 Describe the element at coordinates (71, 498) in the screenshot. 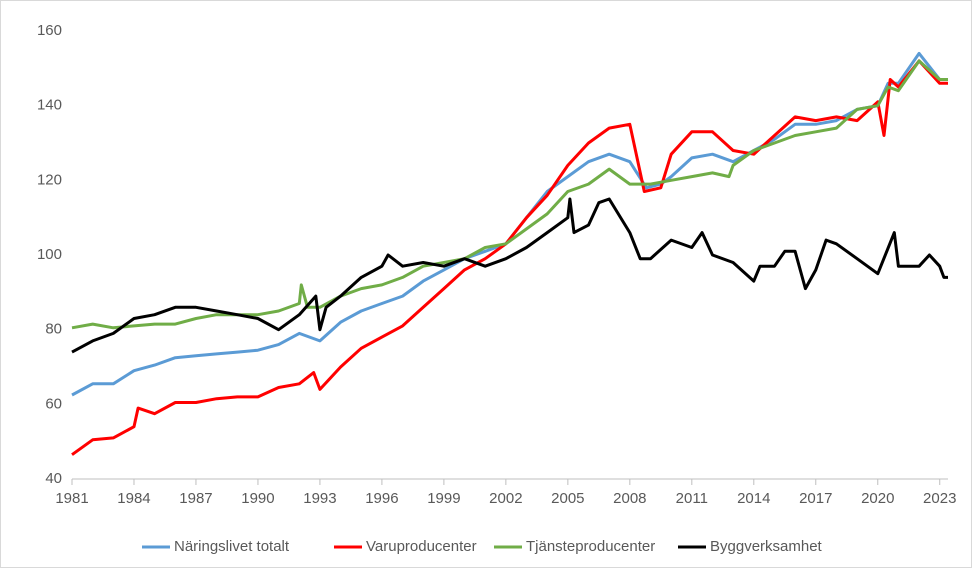

I see `x-tick-label: 1981` at that location.